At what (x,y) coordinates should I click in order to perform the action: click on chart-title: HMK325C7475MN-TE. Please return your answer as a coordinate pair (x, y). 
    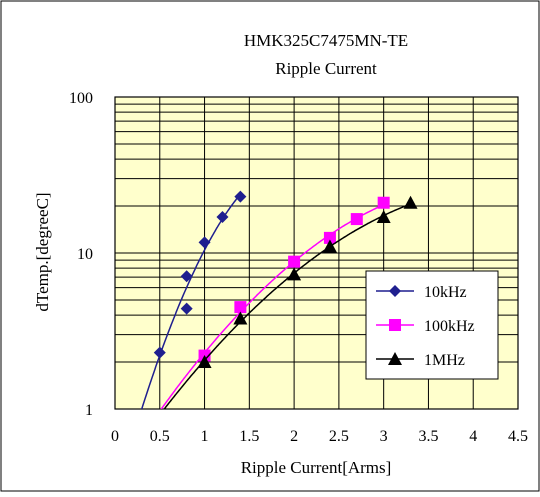
    Looking at the image, I should click on (326, 40).